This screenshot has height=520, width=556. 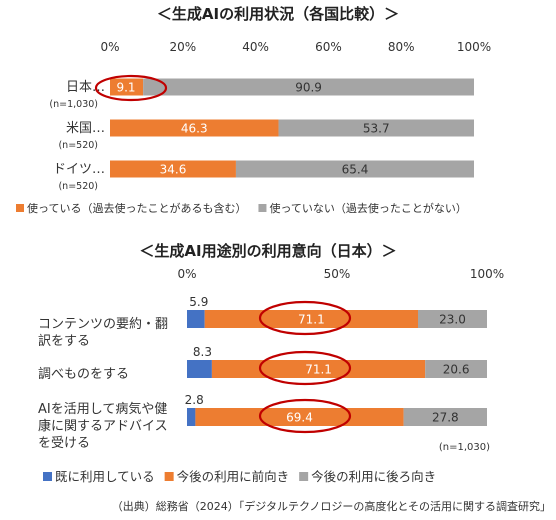 What do you see at coordinates (83, 374) in the screenshot?
I see `chart2-category-label: 調べものをする` at bounding box center [83, 374].